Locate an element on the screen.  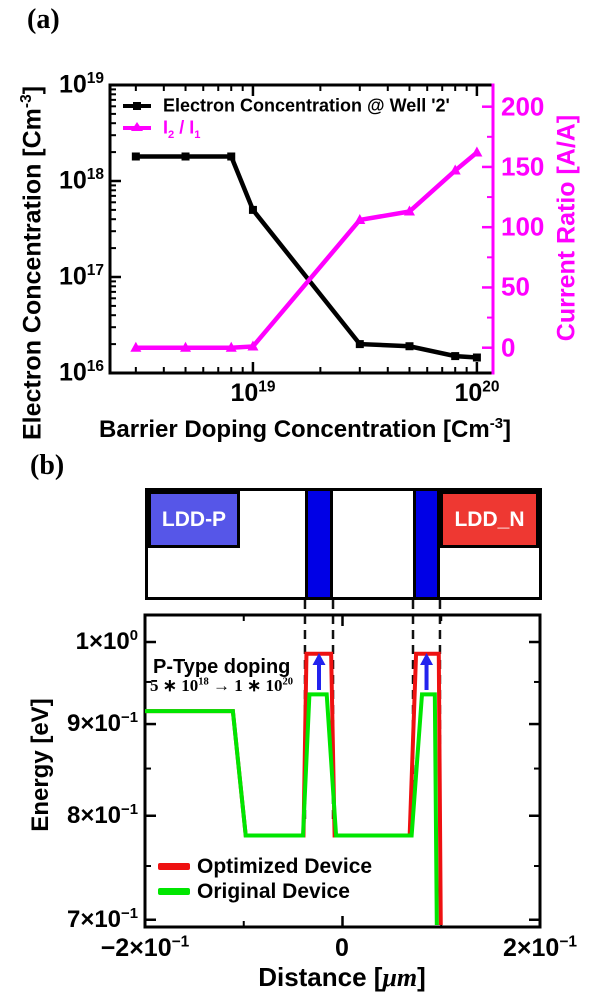
b-legend-swatch-original is located at coordinates (174, 891).